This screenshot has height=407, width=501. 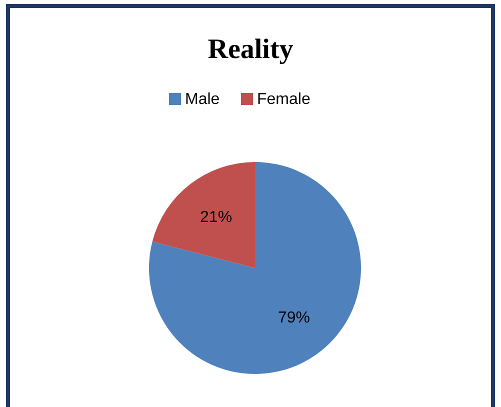 What do you see at coordinates (294, 317) in the screenshot?
I see `data-label: 79%` at bounding box center [294, 317].